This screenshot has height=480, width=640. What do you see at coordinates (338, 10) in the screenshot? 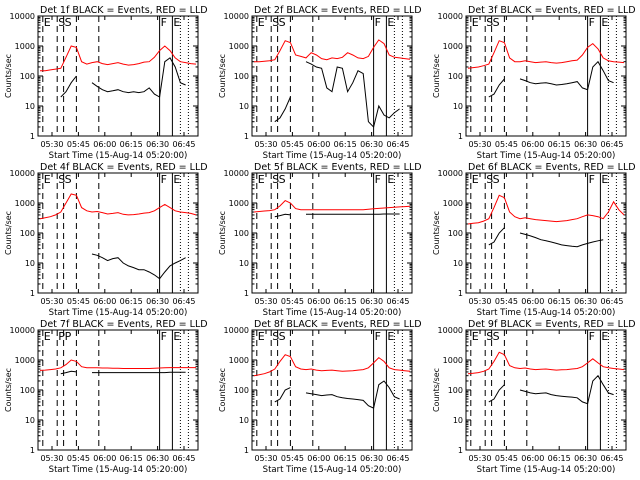
I see `chart-title: Det 2f BLACK = Events, RED = LLD` at bounding box center [338, 10].